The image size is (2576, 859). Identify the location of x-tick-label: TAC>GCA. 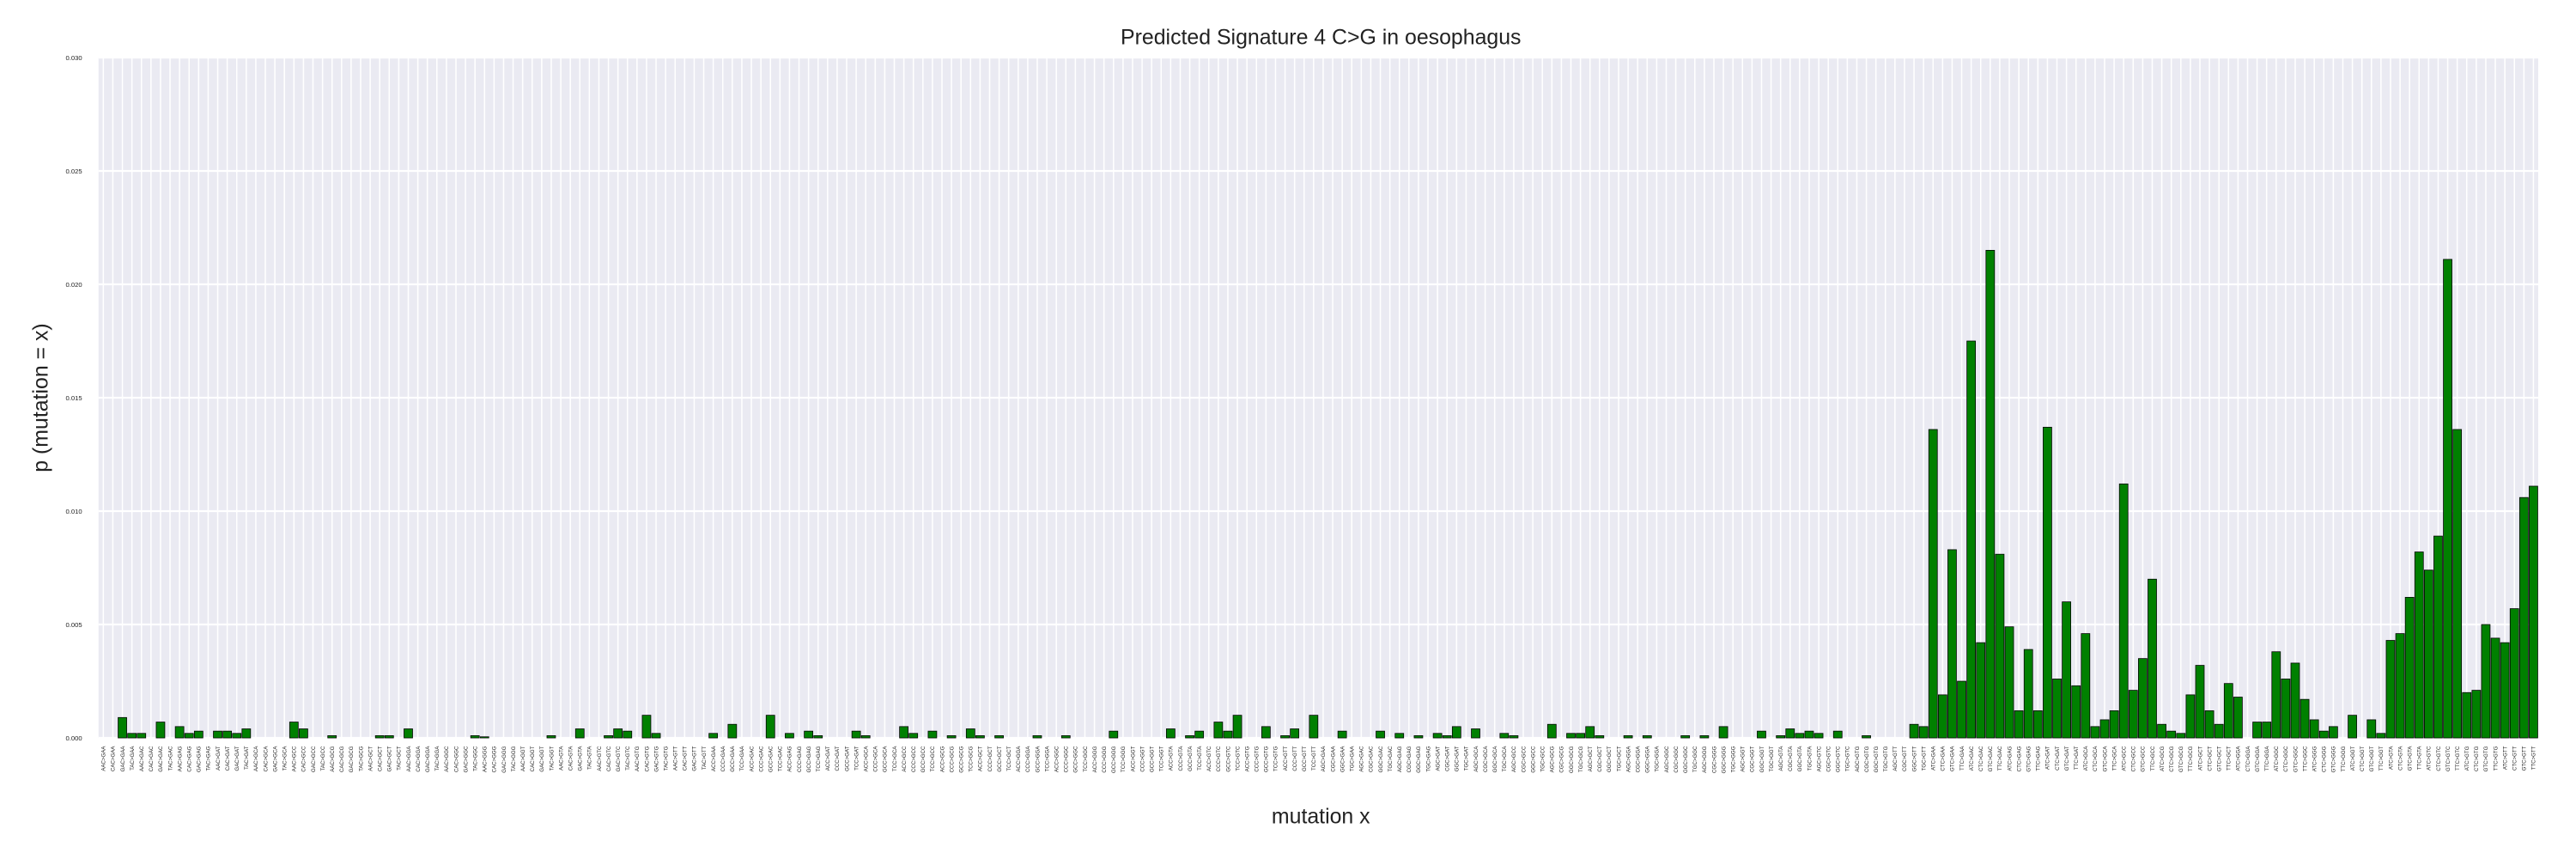
(286, 758).